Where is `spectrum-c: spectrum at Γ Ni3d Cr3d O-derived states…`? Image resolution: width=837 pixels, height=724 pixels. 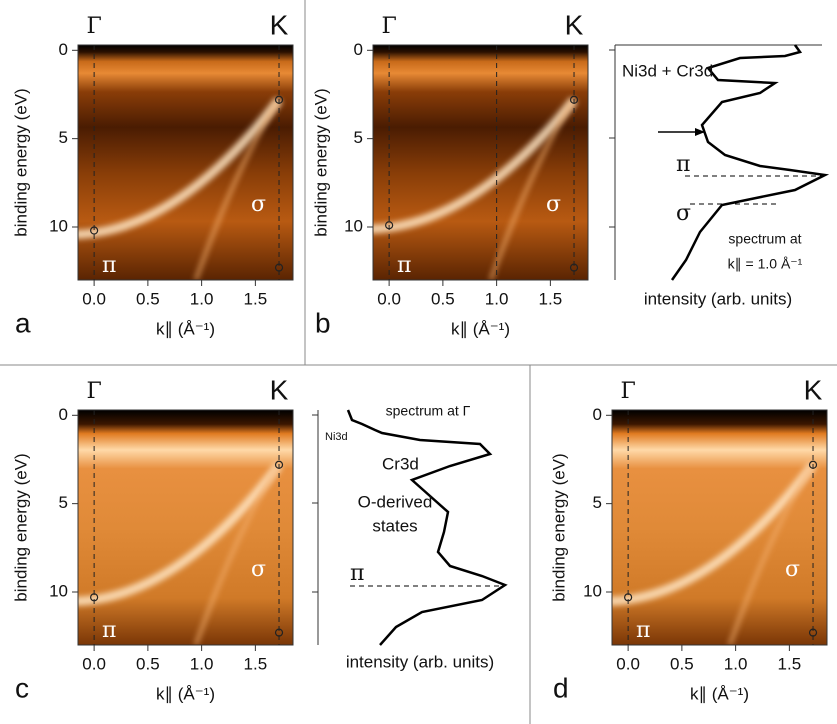
spectrum-c: spectrum at Γ Ni3d Cr3d O-derived states… is located at coordinates (410, 537).